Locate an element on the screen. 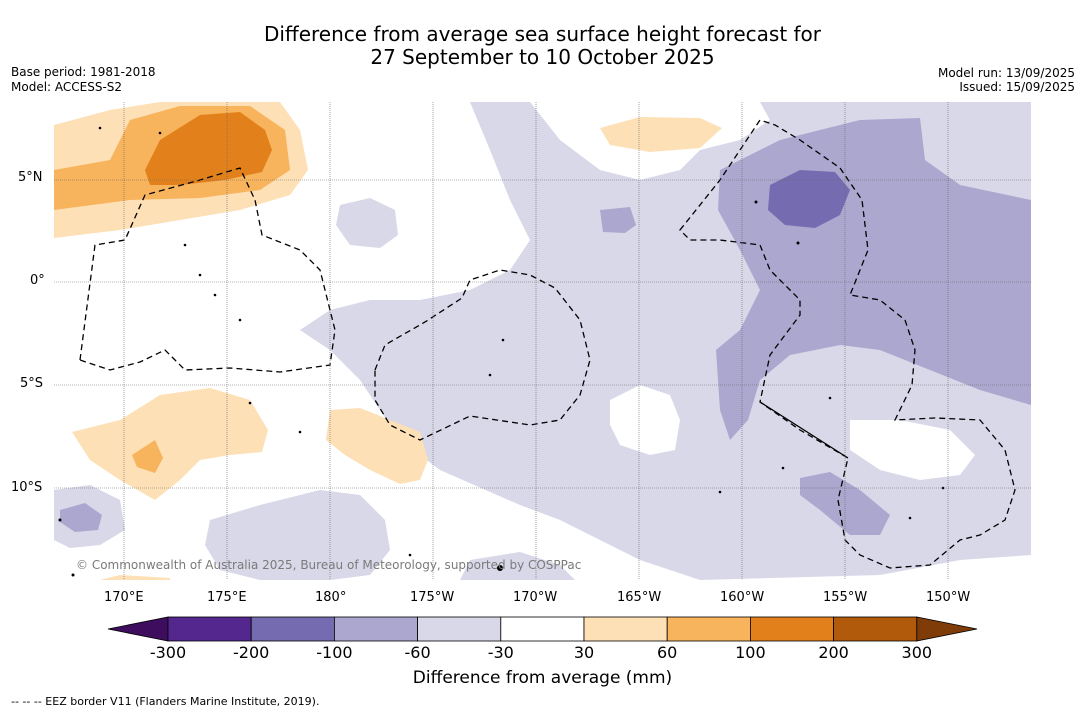 The height and width of the screenshot is (713, 1085). lat-label-0: 0° is located at coordinates (37, 280).